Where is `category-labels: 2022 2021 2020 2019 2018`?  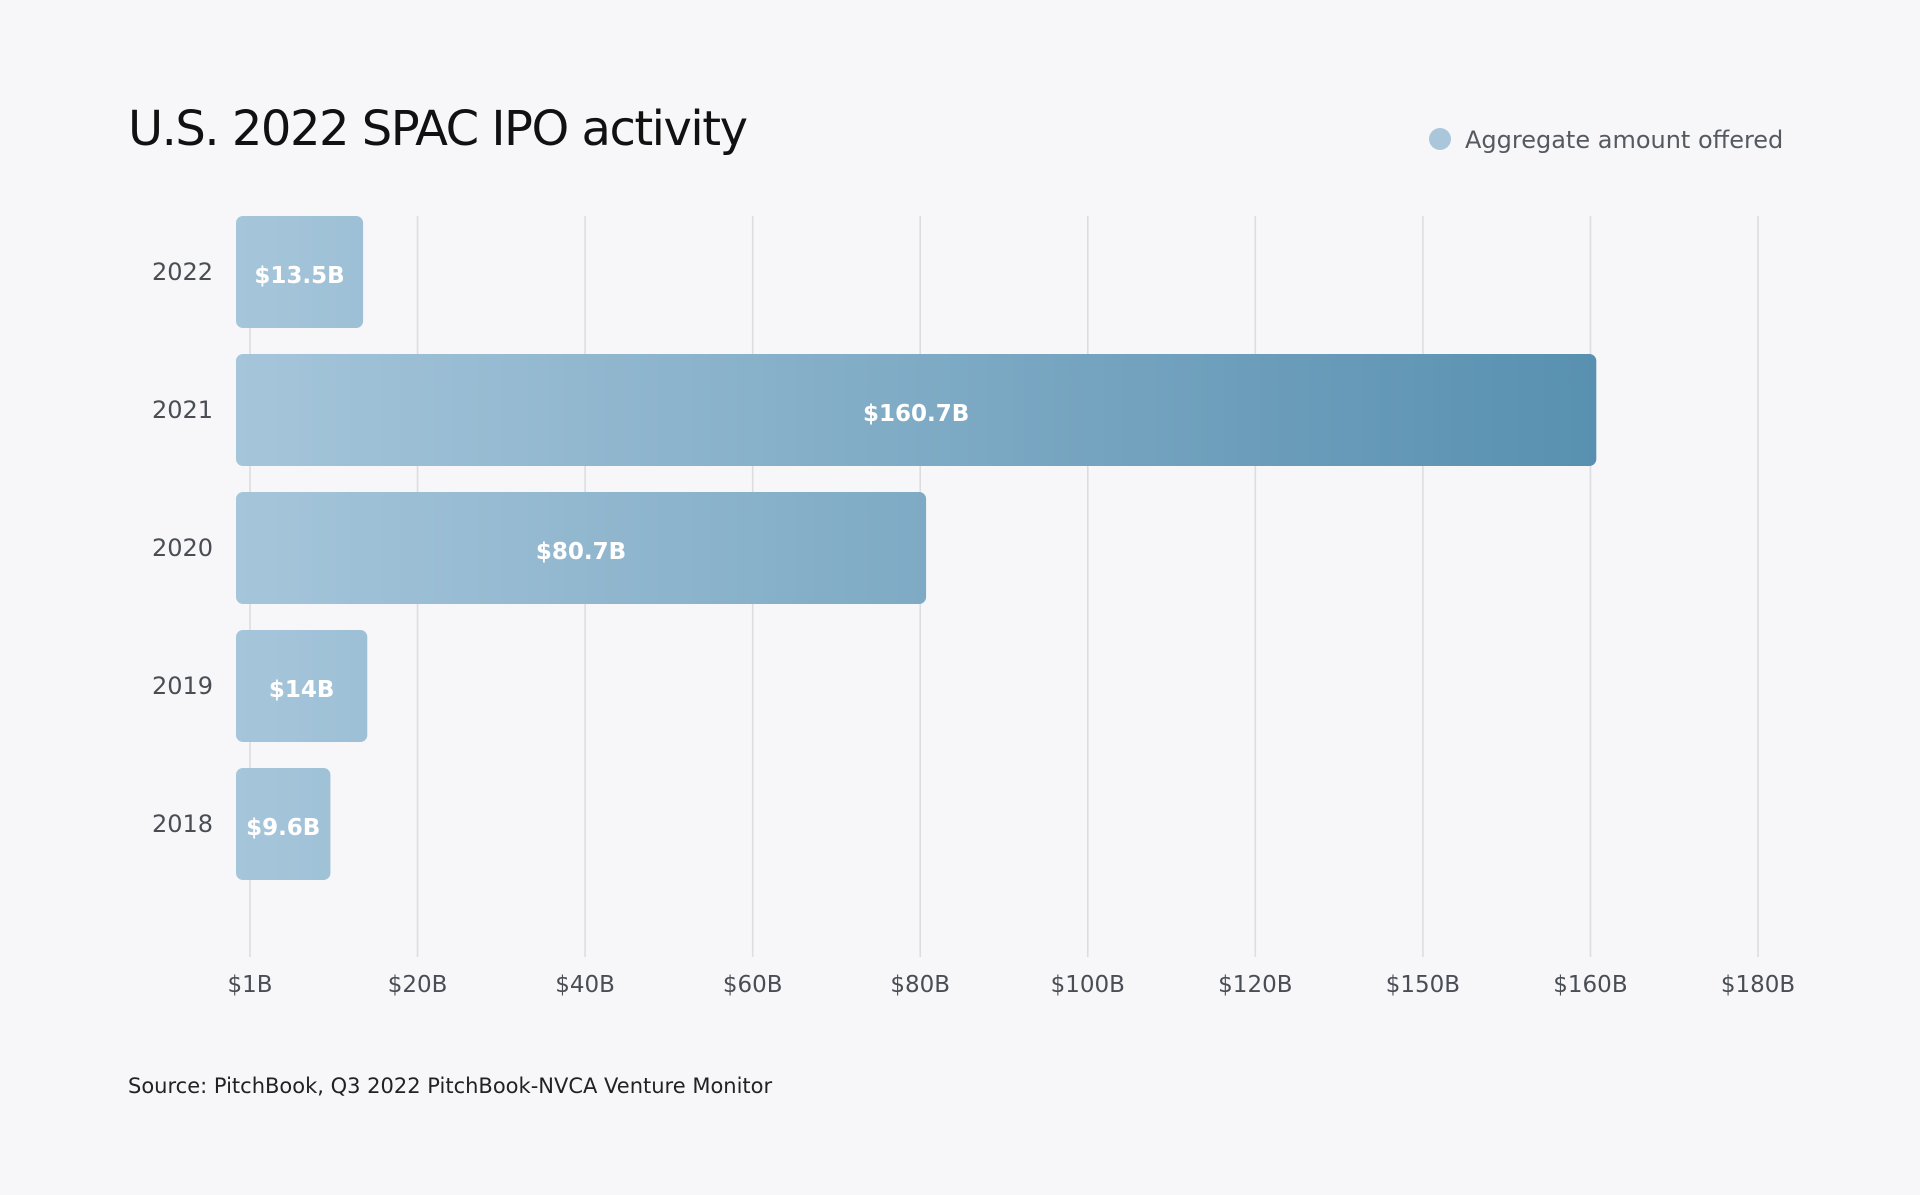 category-labels: 2022 2021 2020 2019 2018 is located at coordinates (182, 548).